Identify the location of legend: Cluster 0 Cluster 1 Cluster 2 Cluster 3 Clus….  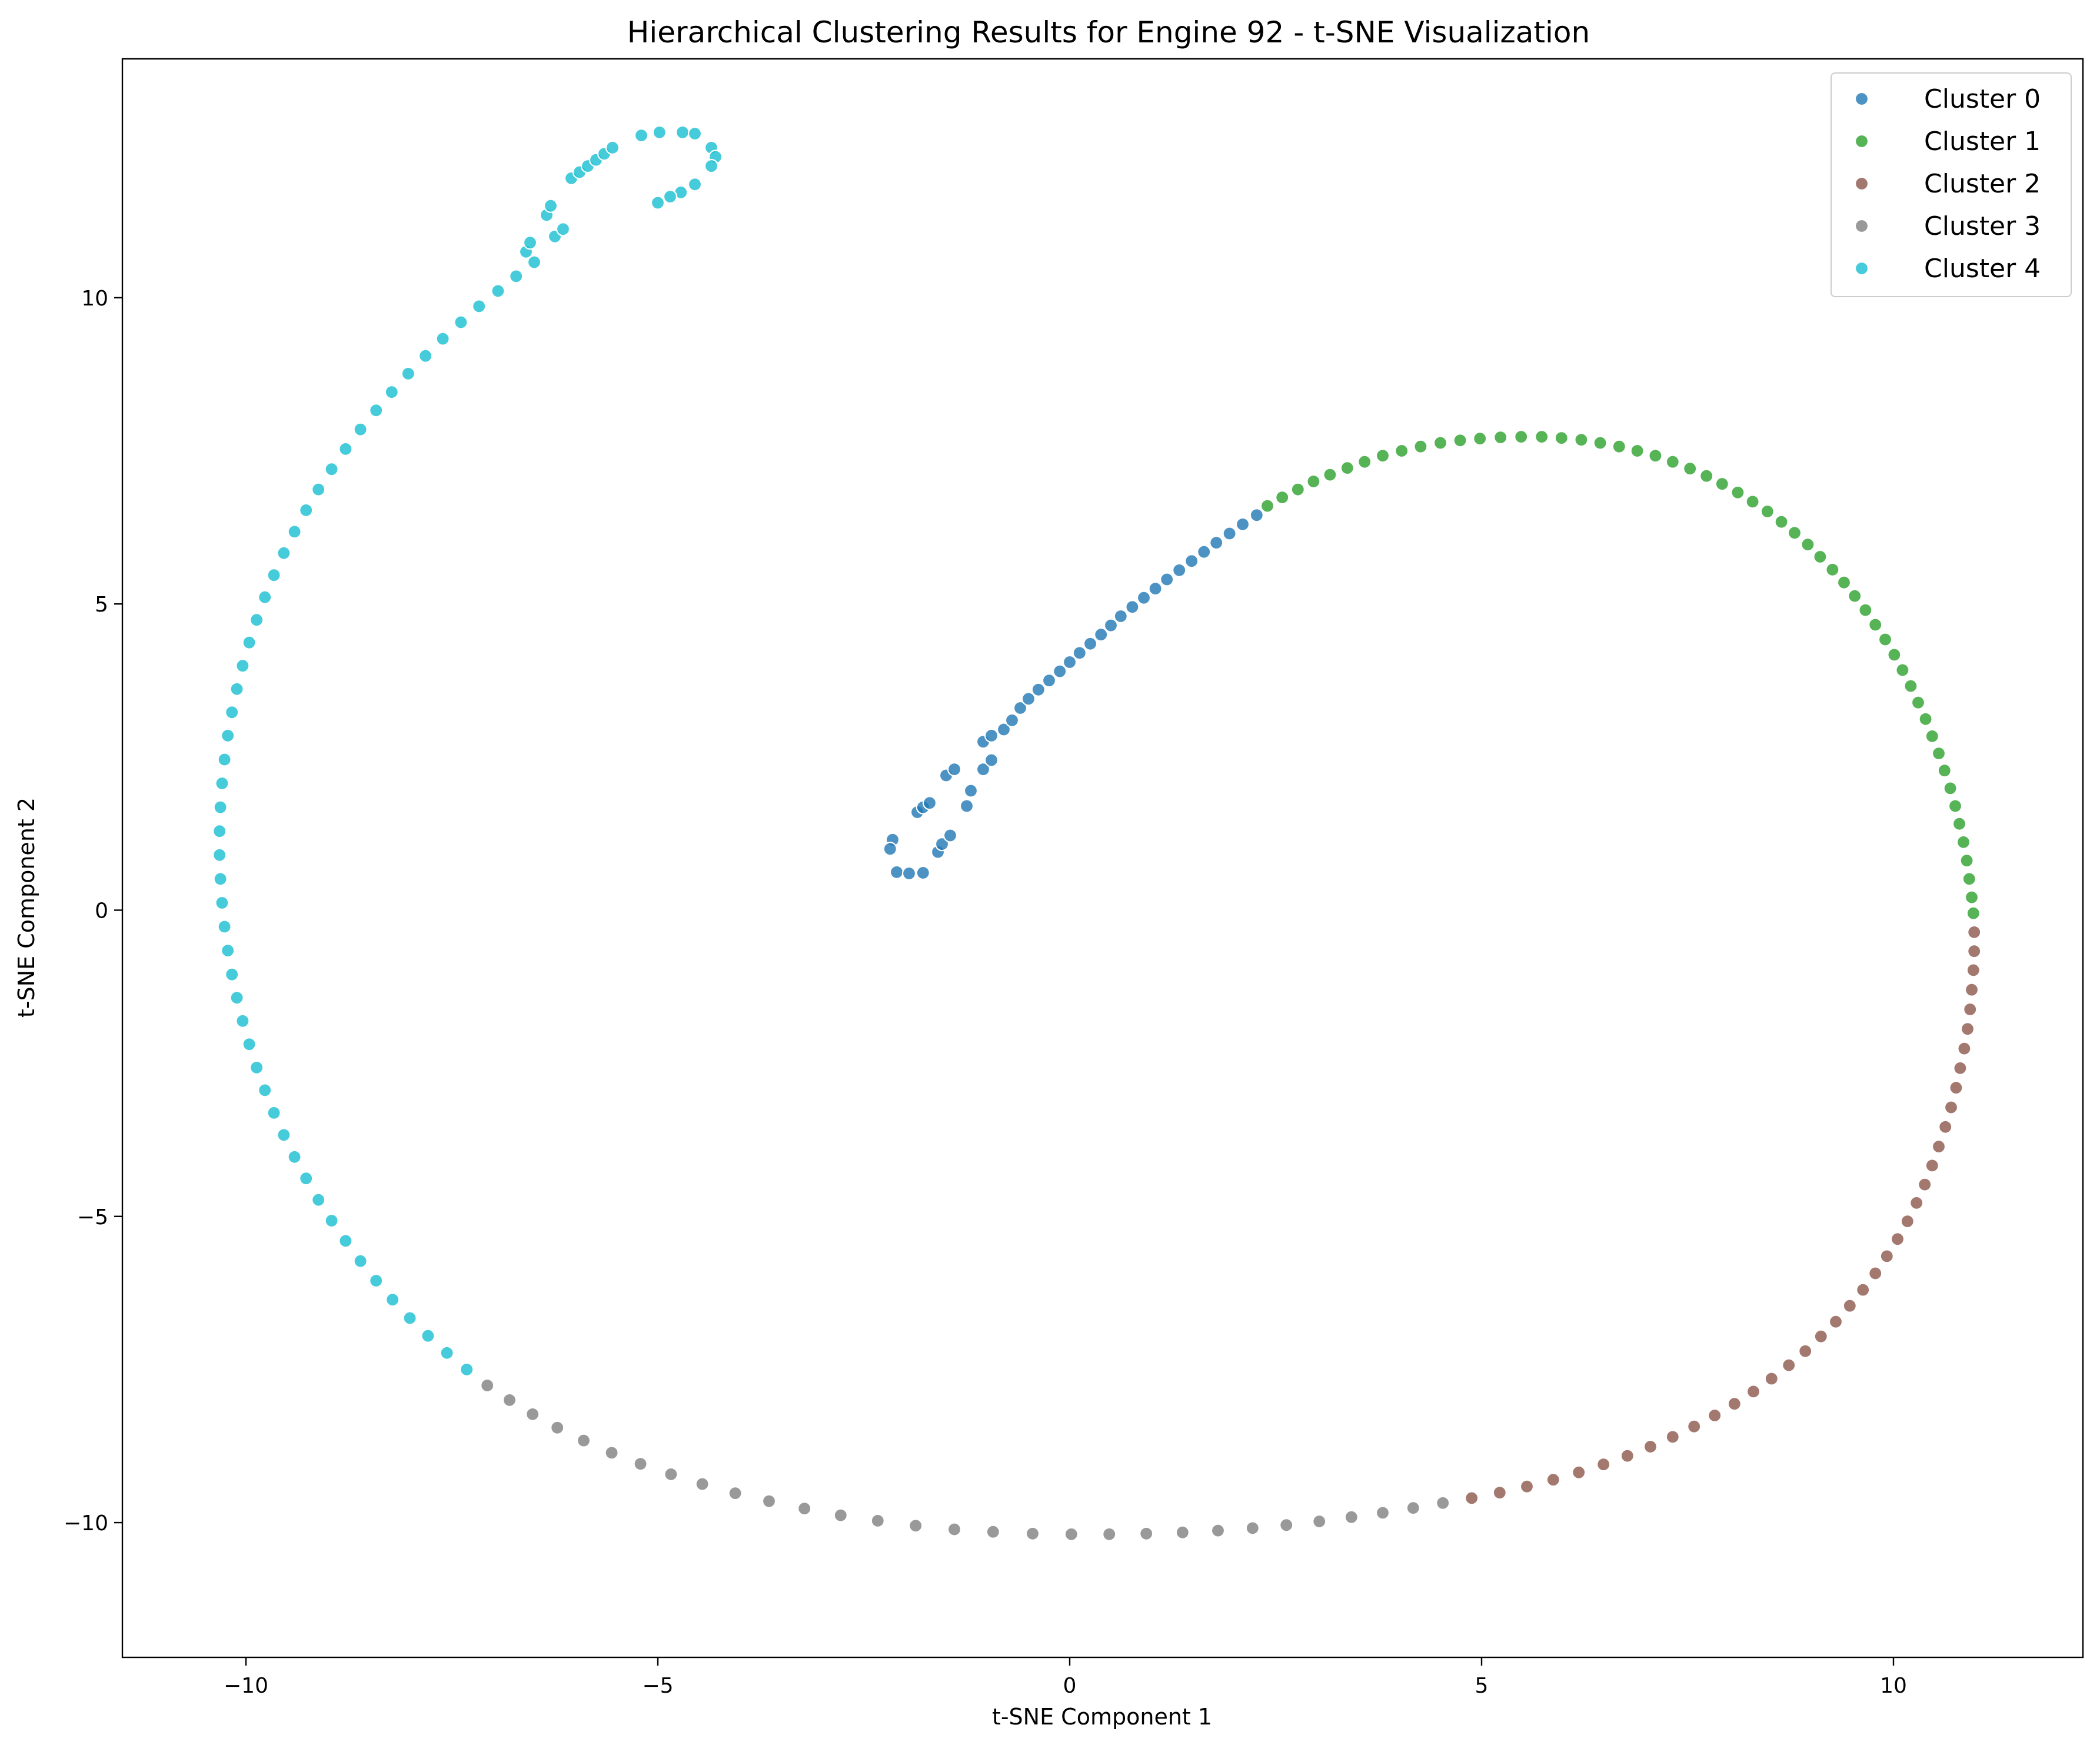
(1951, 185).